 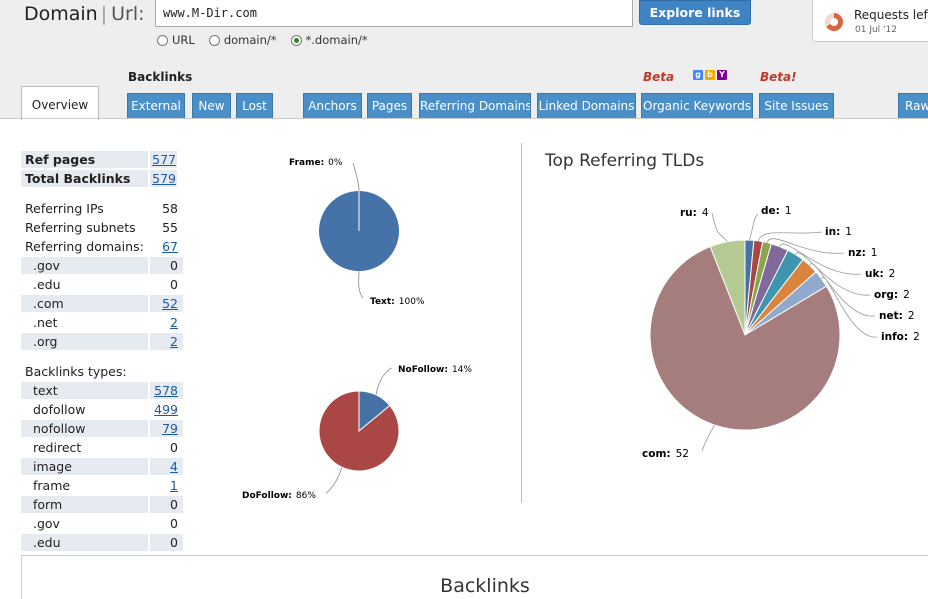 What do you see at coordinates (80, 227) in the screenshot?
I see `stat-label: Referring subnets` at bounding box center [80, 227].